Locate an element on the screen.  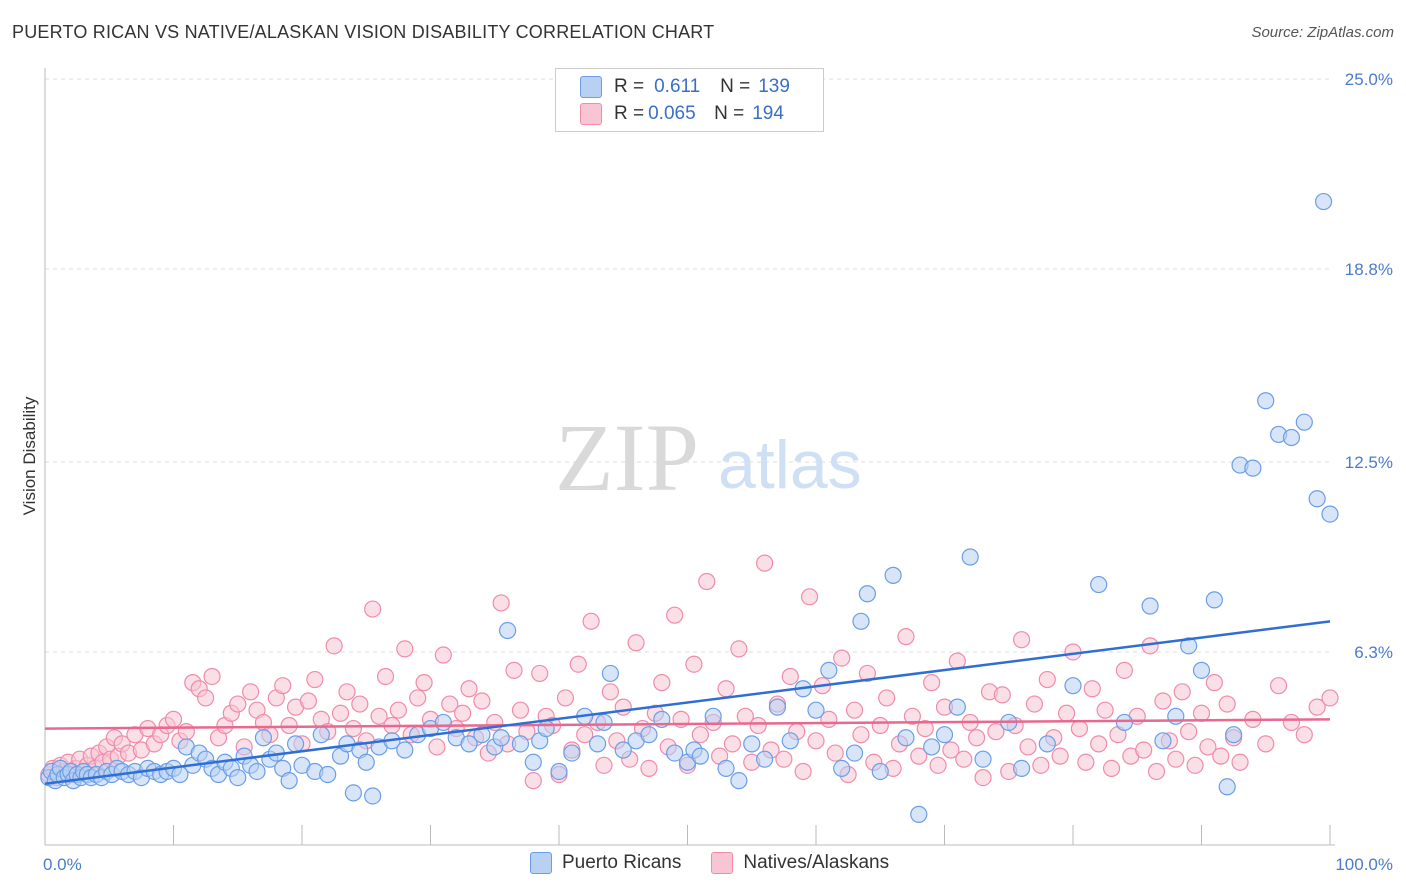
y-tick-label: 6.3% is located at coordinates (1373, 652).